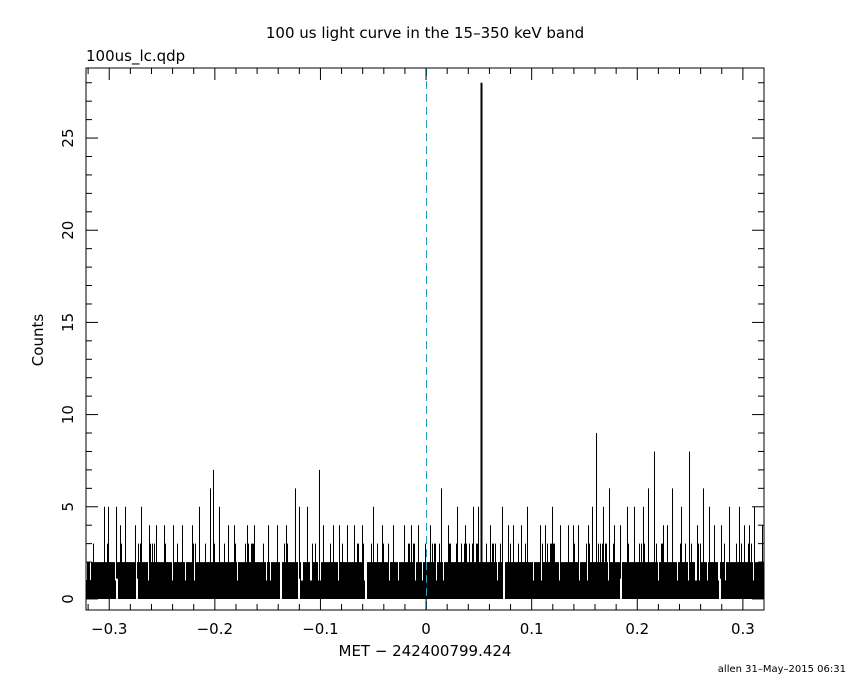 Image resolution: width=850 pixels, height=680 pixels. Describe the element at coordinates (68, 230) in the screenshot. I see `y-tick-label: 20` at that location.